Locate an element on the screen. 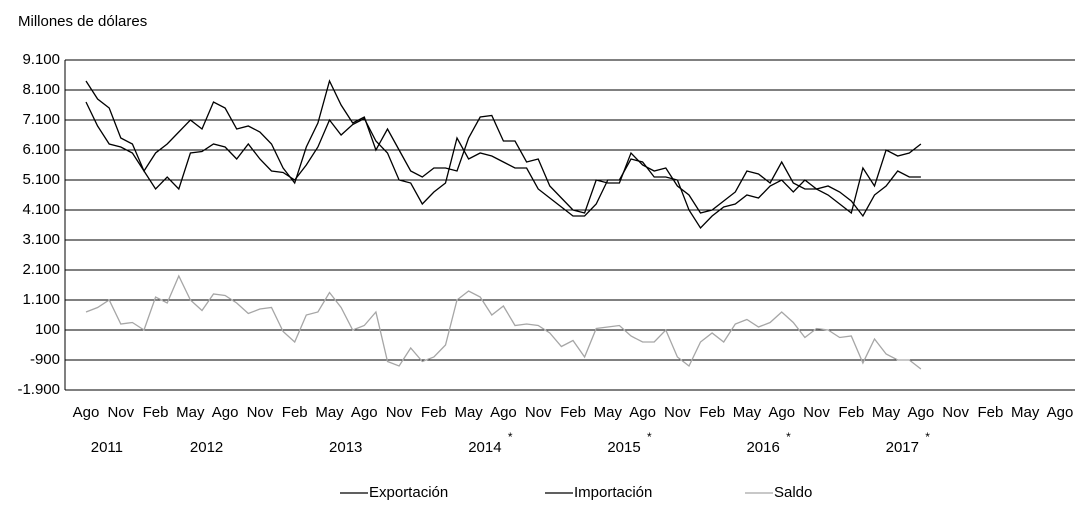  year-label: 2012 is located at coordinates (206, 447).